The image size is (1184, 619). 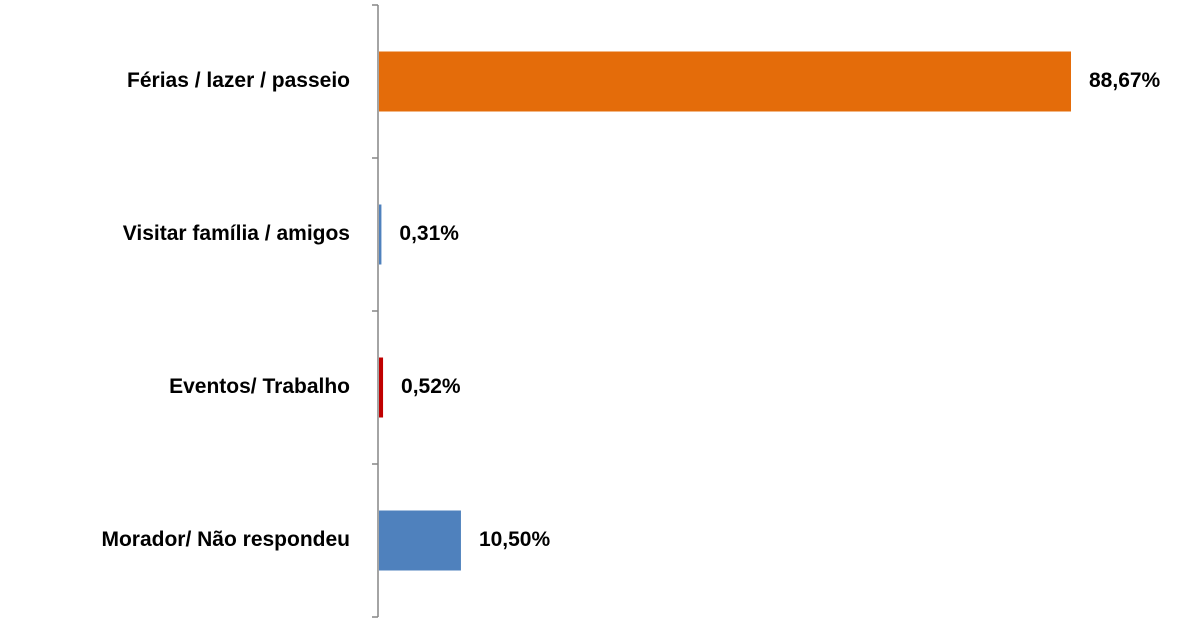 What do you see at coordinates (431, 386) in the screenshot?
I see `value-label: 0,52%` at bounding box center [431, 386].